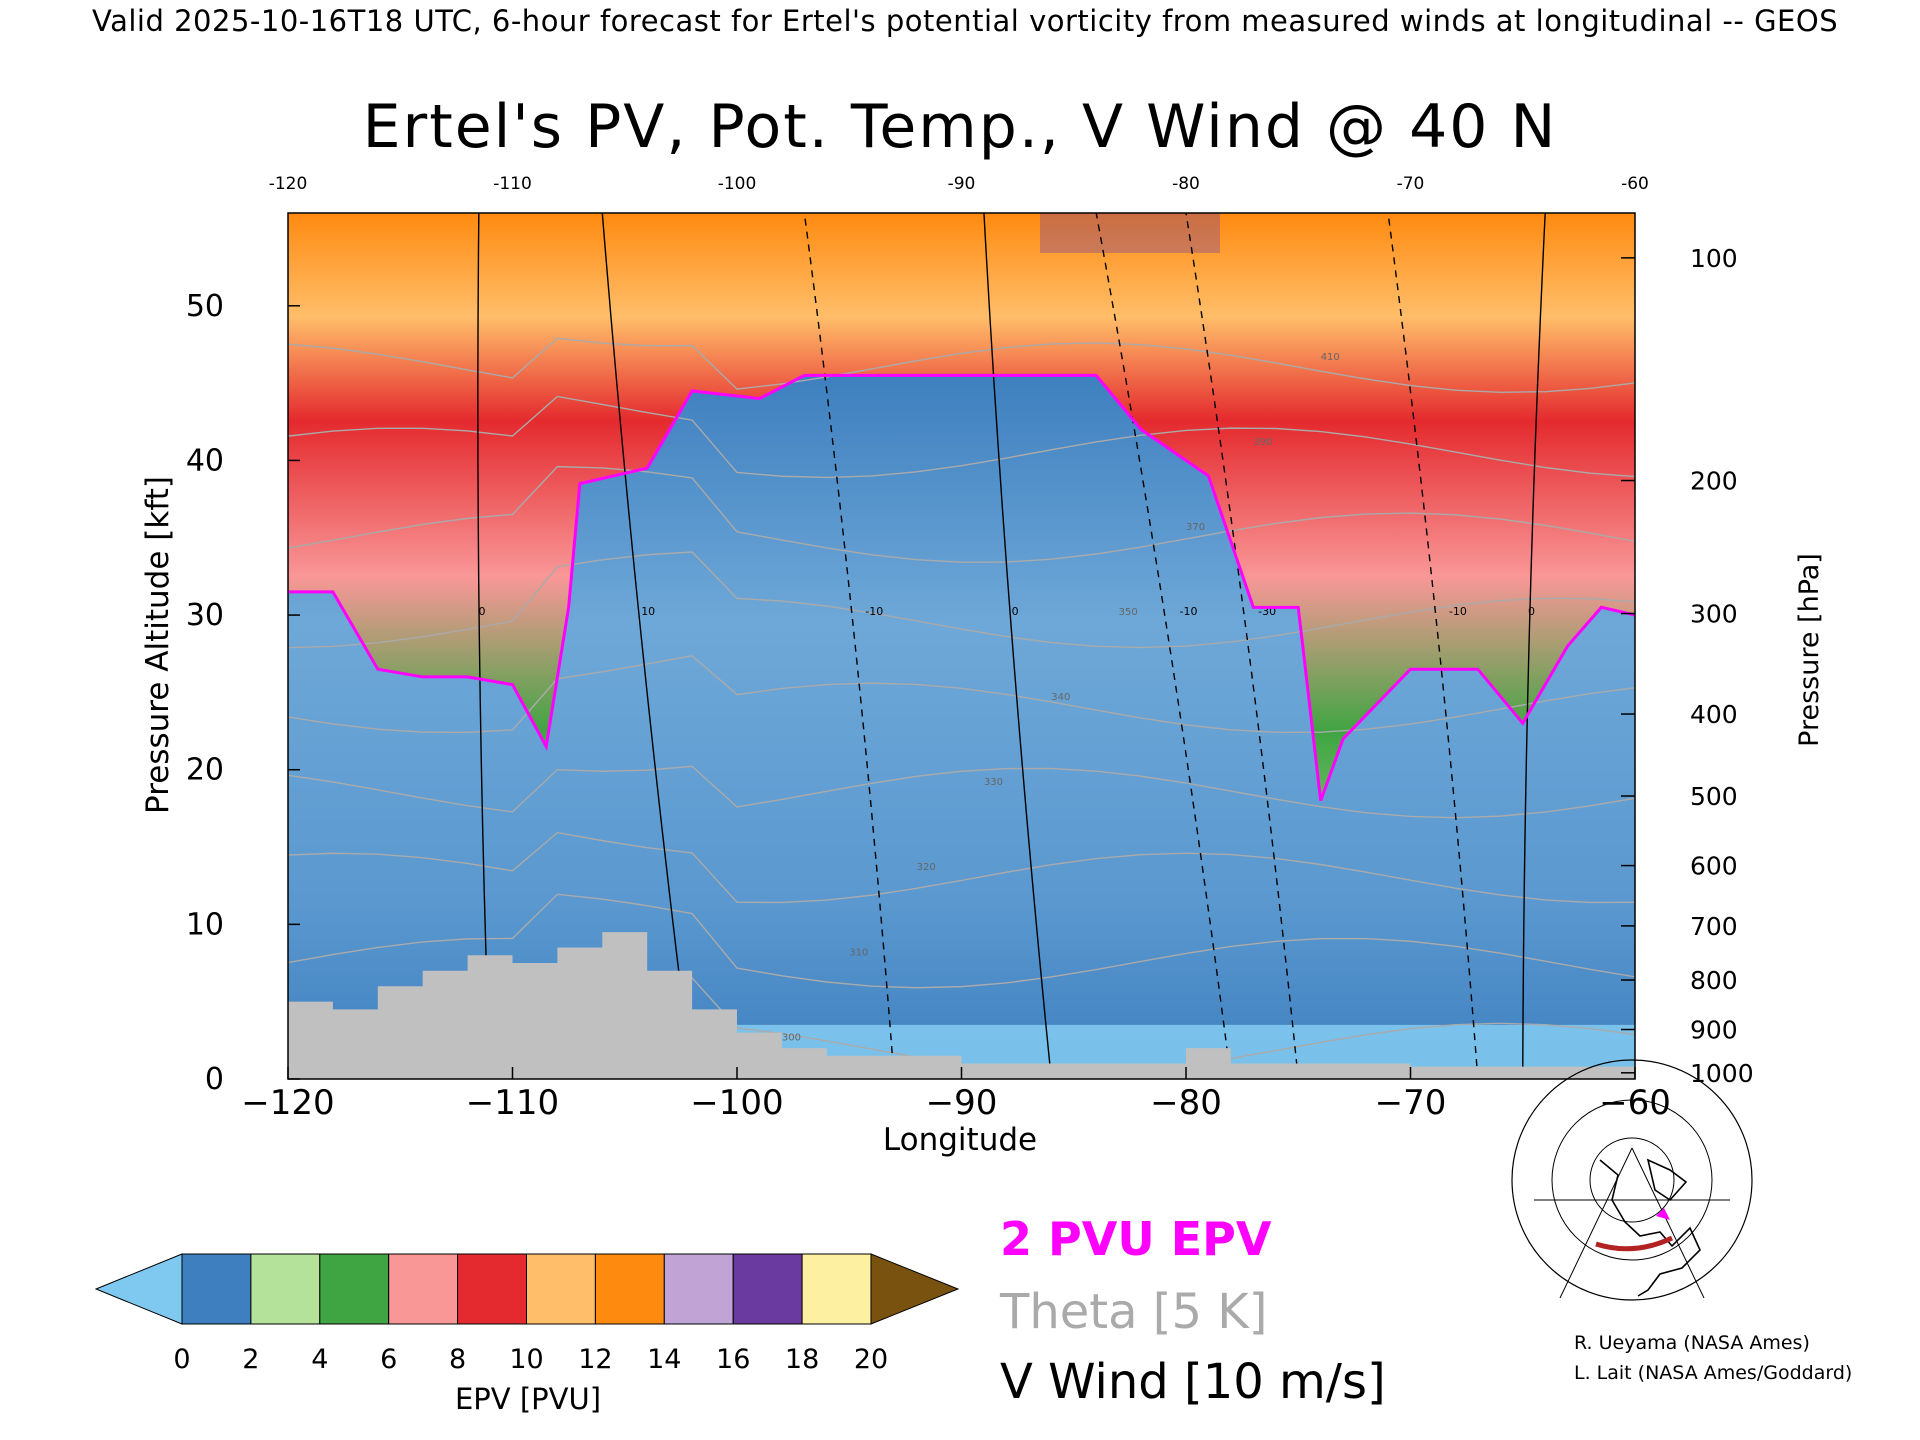 The width and height of the screenshot is (1920, 1440). Describe the element at coordinates (1130, 233) in the screenshot. I see `high-pv-patch` at that location.